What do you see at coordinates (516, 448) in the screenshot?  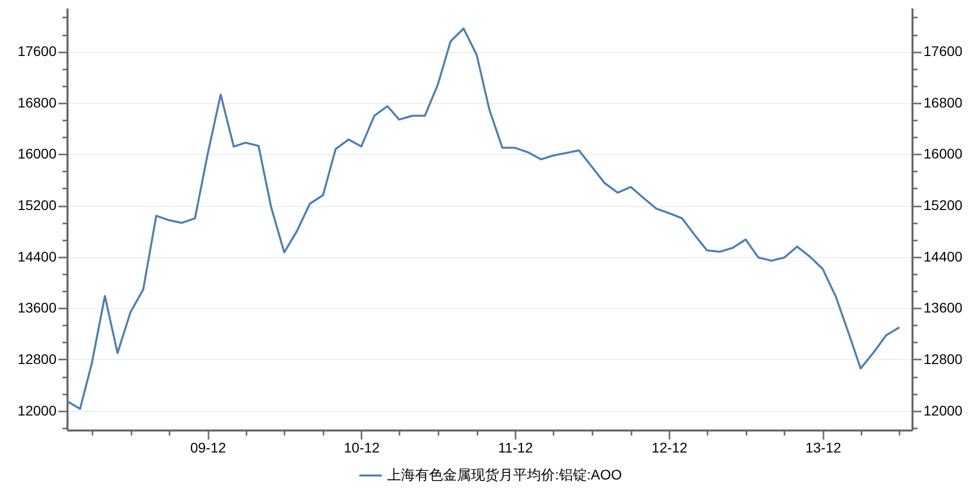 I see `x-tick-label: 11-12` at bounding box center [516, 448].